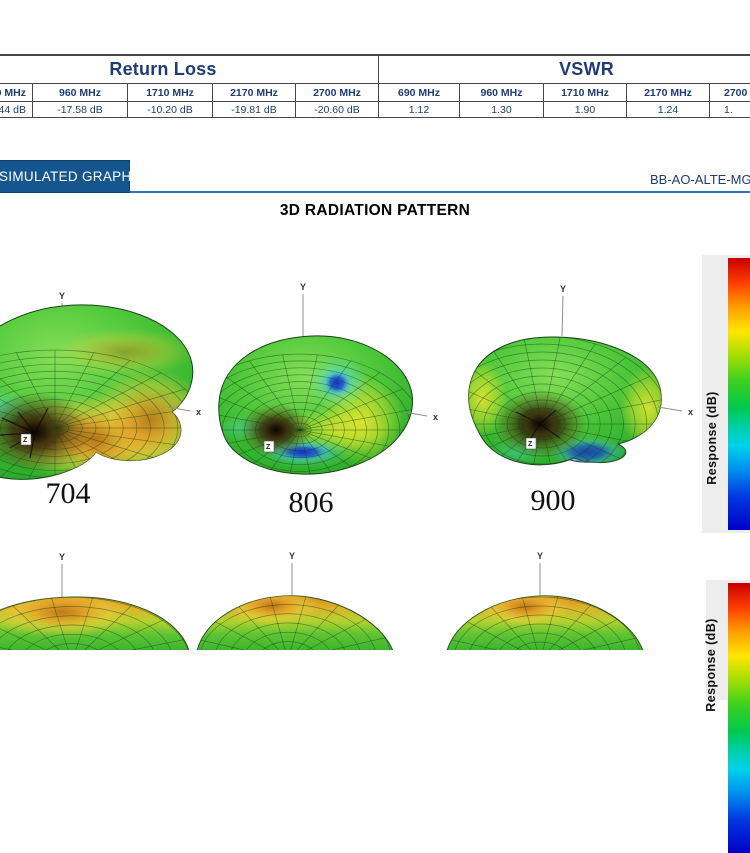 This screenshot has width=750, height=853. I want to click on radiation-plot-900: Y x Z, so click(580, 375).